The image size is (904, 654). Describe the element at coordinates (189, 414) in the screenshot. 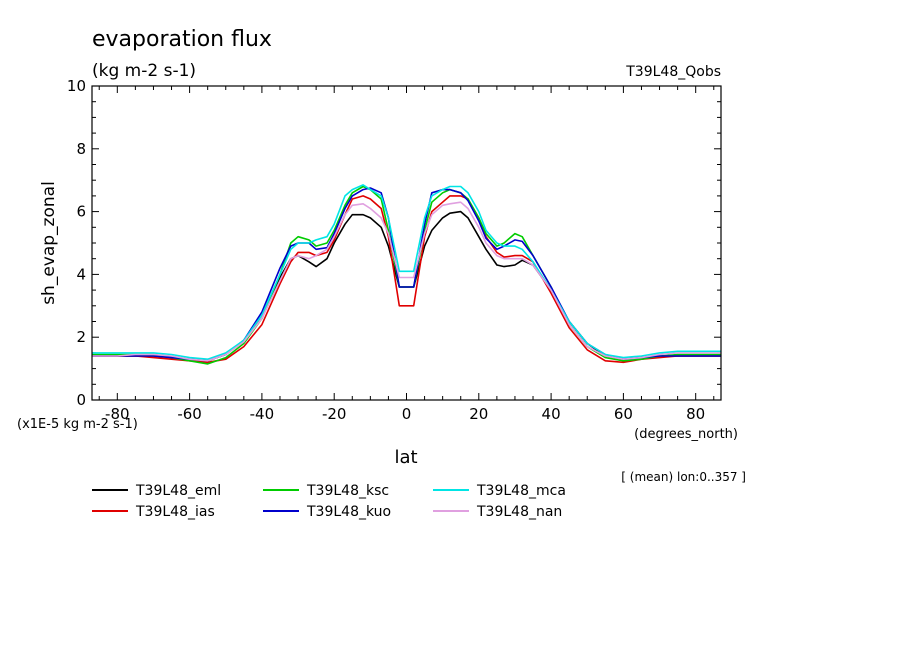

I see `x-tick-label-1: -60` at that location.